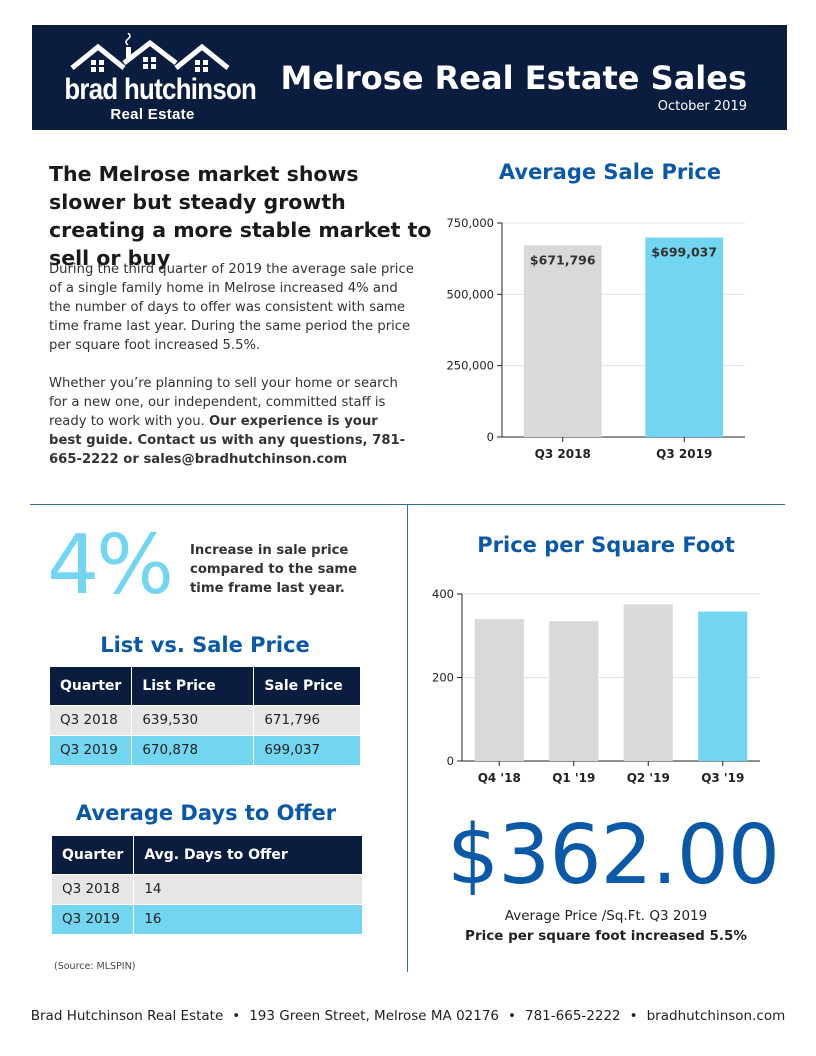 The image size is (816, 1056). What do you see at coordinates (193, 719) in the screenshot?
I see `table-cell: 639,530` at bounding box center [193, 719].